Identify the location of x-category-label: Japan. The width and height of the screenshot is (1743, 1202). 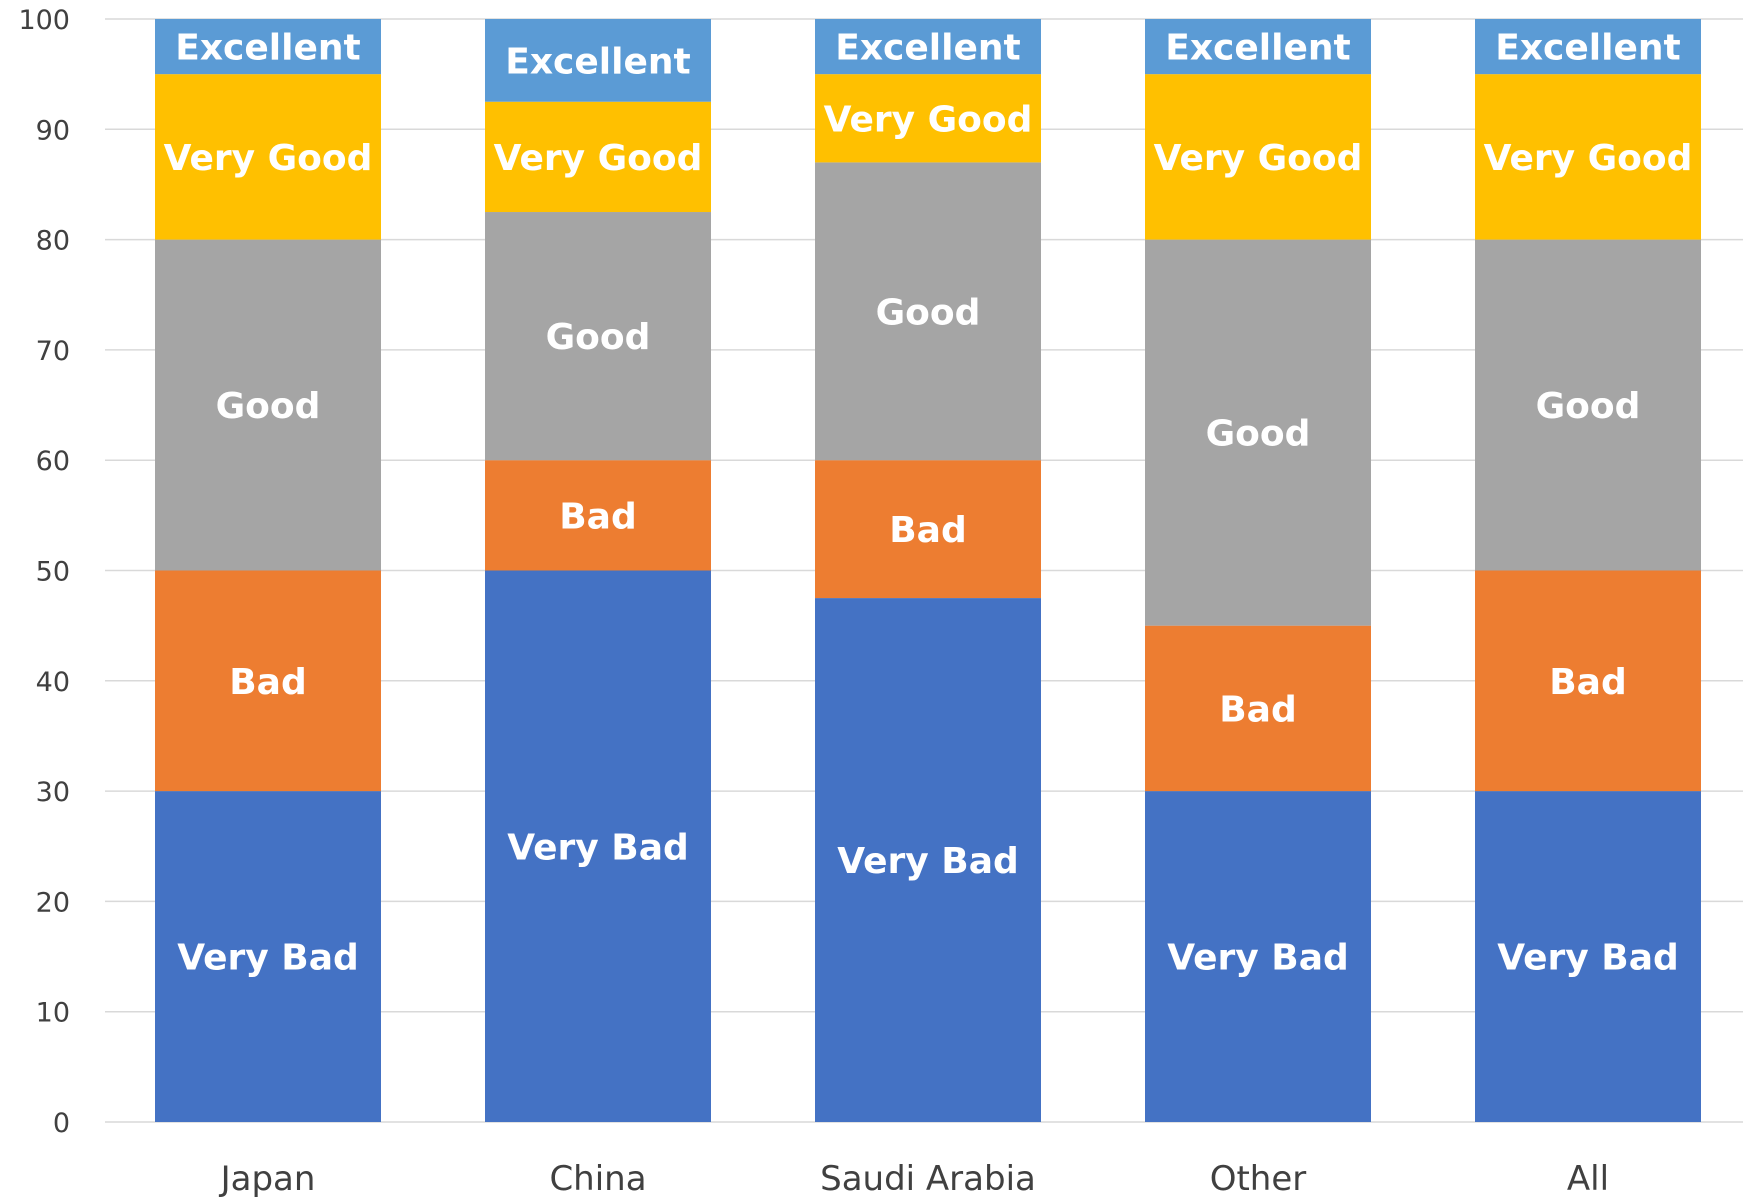
(267, 1179).